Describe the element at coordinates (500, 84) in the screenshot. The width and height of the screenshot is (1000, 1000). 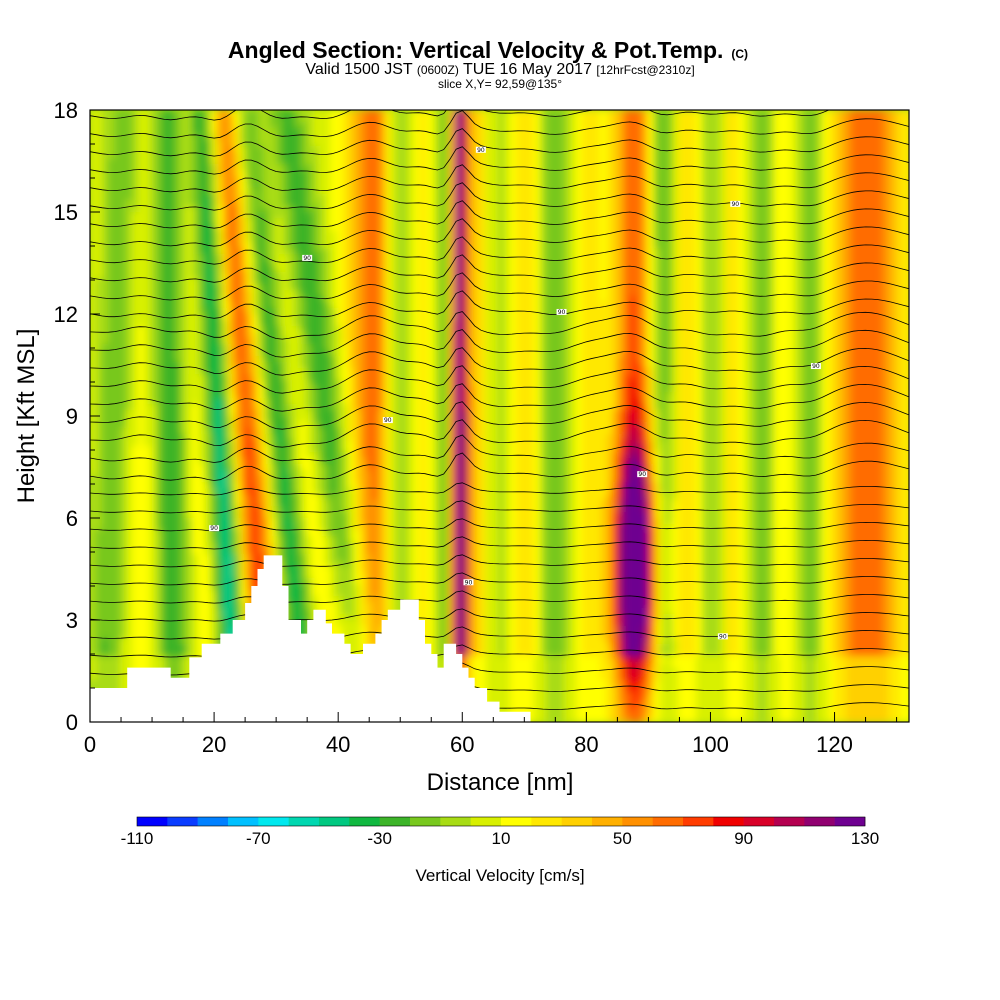
I see `chart-subtitle-slice: slice X,Y= 92,59@135°` at that location.